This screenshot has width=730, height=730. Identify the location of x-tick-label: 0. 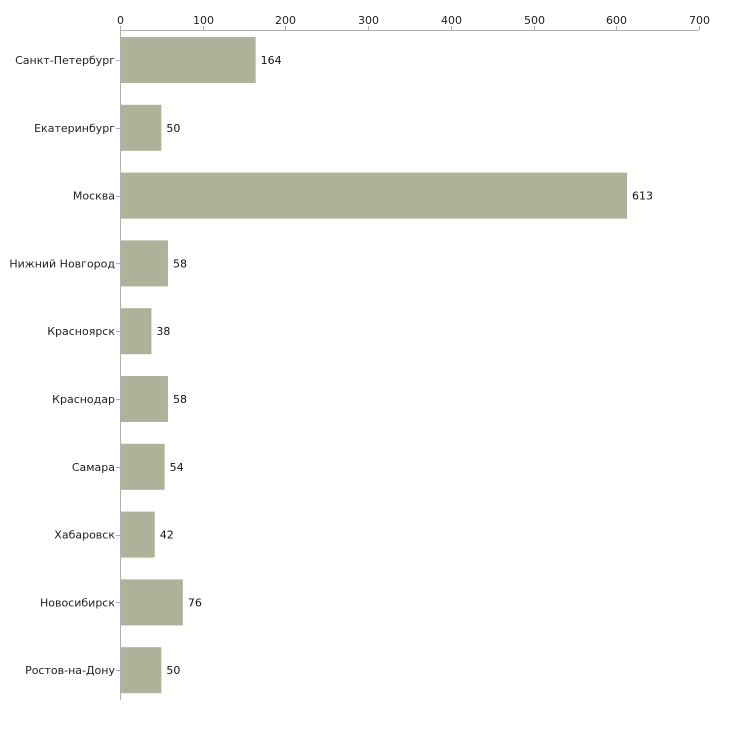
(120, 20).